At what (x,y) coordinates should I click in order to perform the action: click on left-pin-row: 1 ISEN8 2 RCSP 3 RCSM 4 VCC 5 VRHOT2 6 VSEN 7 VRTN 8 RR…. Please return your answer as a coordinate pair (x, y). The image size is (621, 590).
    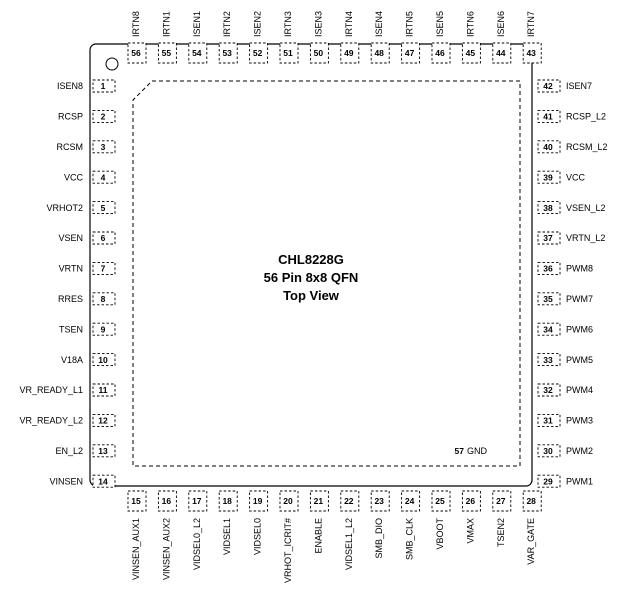
    Looking at the image, I should click on (67, 283).